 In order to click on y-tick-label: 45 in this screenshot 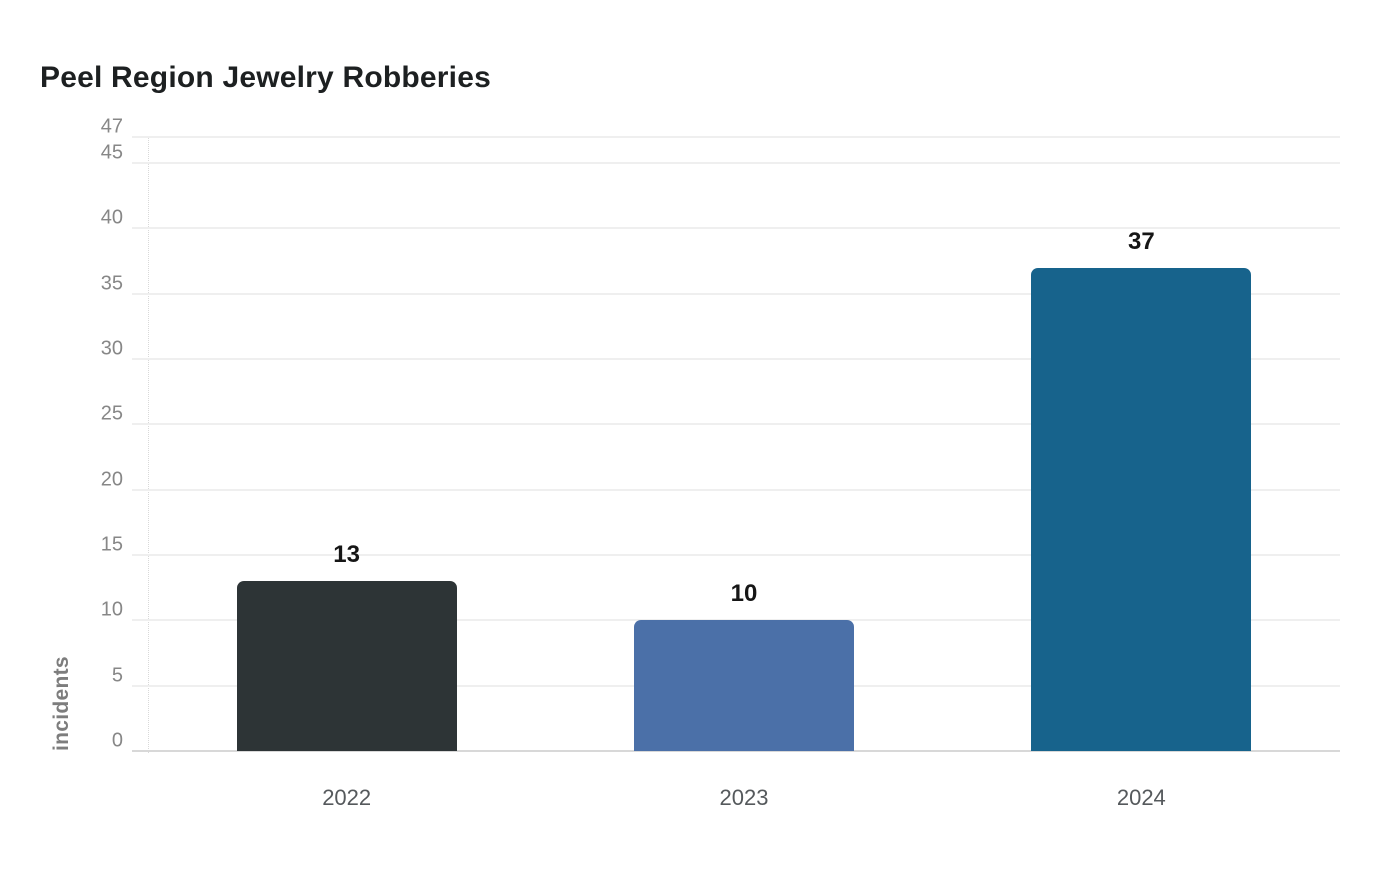, I will do `click(111, 152)`.